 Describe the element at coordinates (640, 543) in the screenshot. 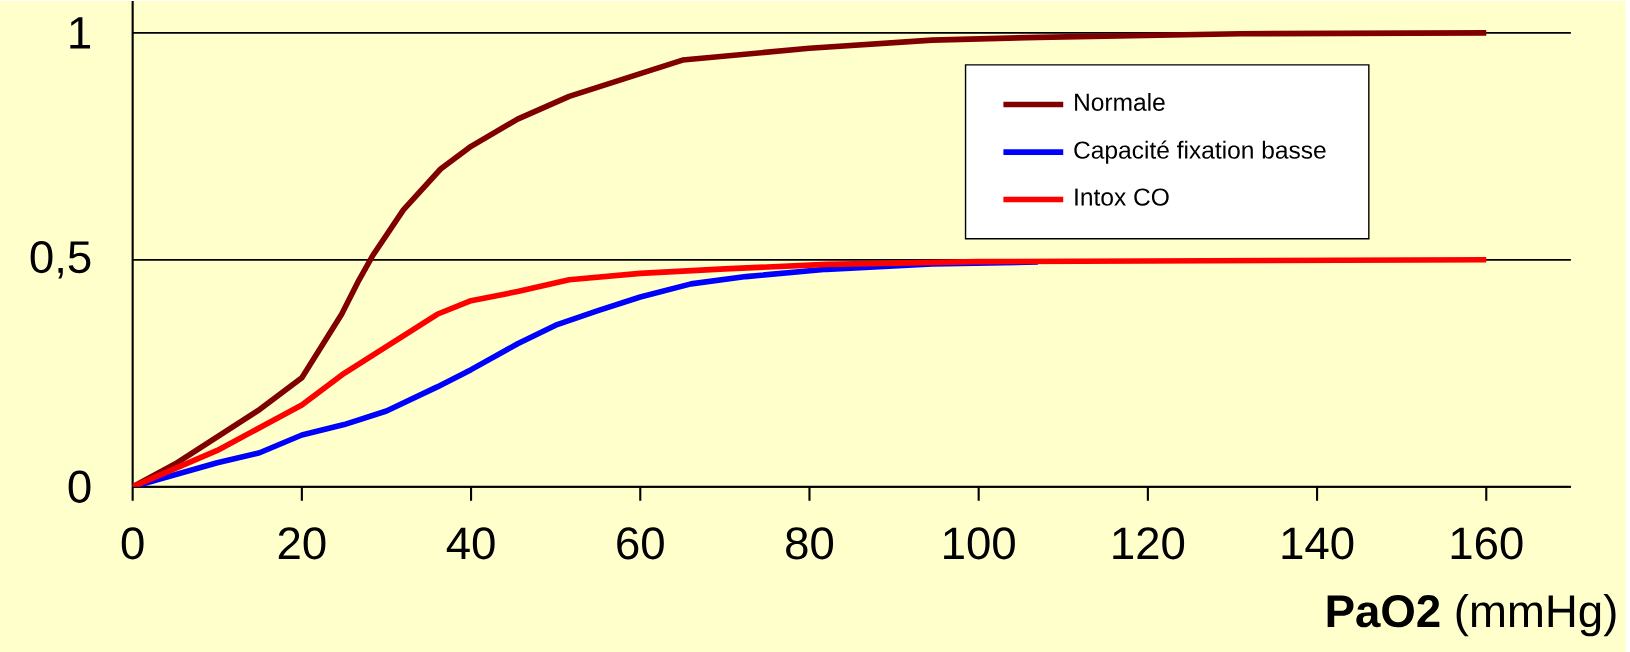

I see `x-tick-label: 60` at that location.